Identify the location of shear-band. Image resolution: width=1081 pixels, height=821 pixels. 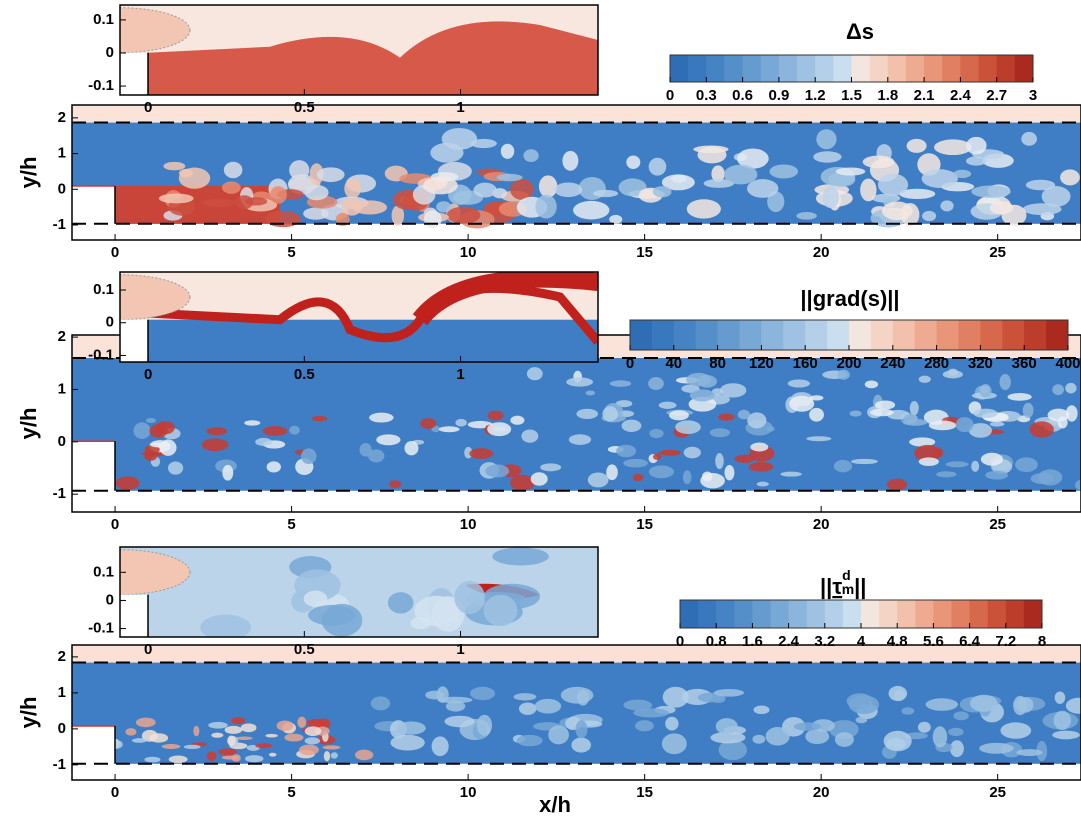
(505, 299).